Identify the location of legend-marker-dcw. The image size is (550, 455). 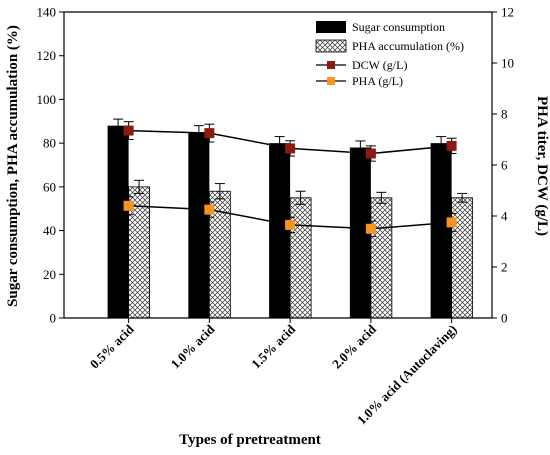
(331, 65).